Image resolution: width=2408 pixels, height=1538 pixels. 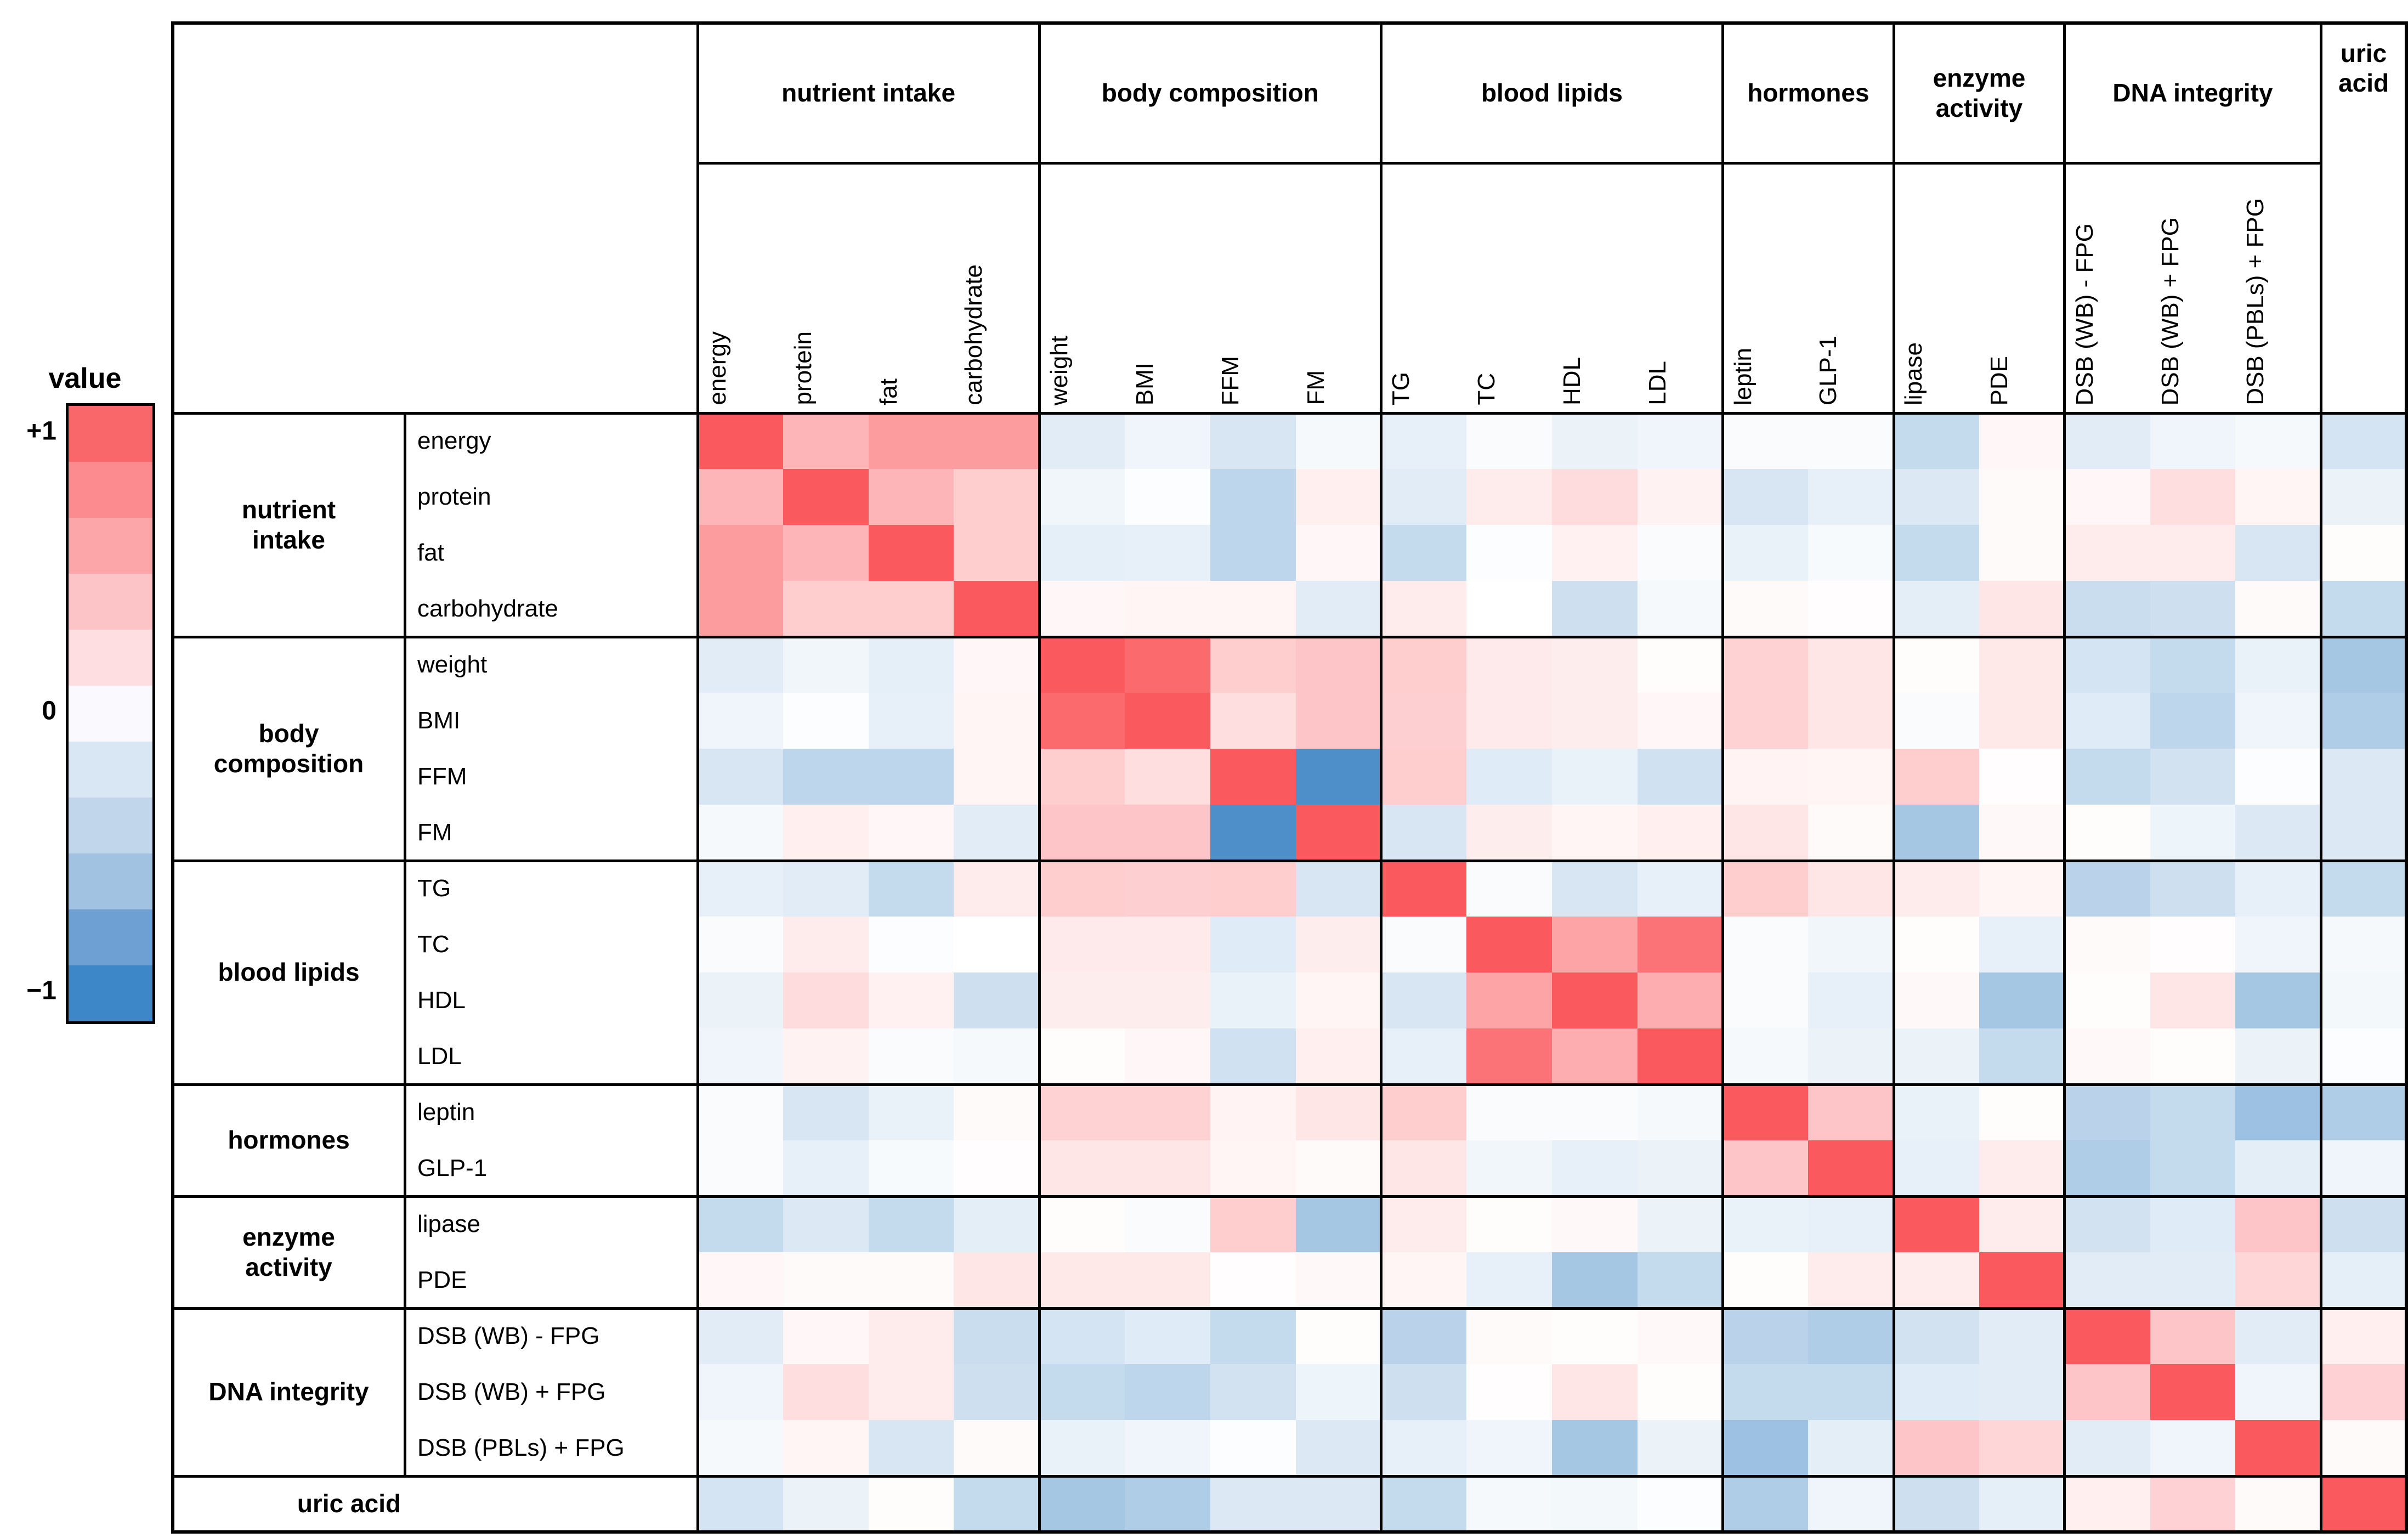 I want to click on heatmap-cell-weight-x-lipase, so click(x=1937, y=665).